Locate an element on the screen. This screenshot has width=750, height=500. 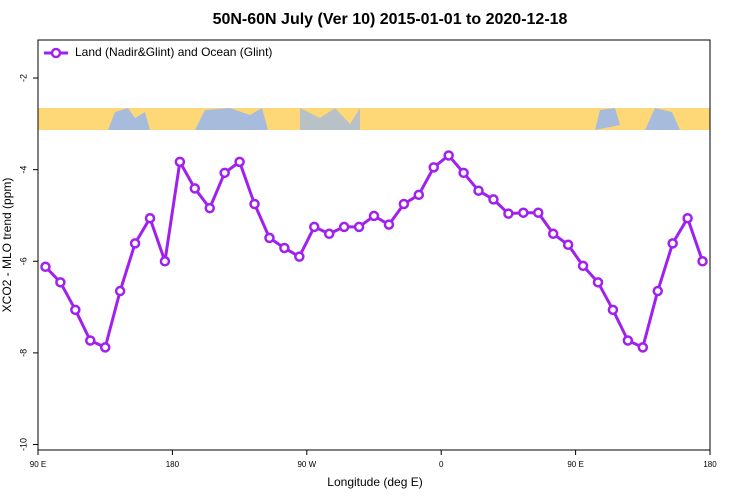
y-tick-label: -8 is located at coordinates (23, 353).